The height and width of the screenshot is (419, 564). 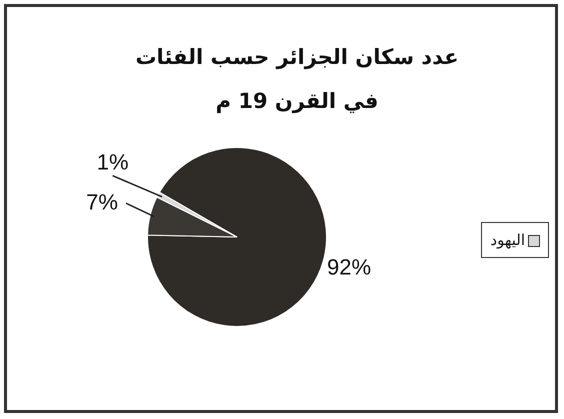 I want to click on data-label: 92%, so click(x=349, y=267).